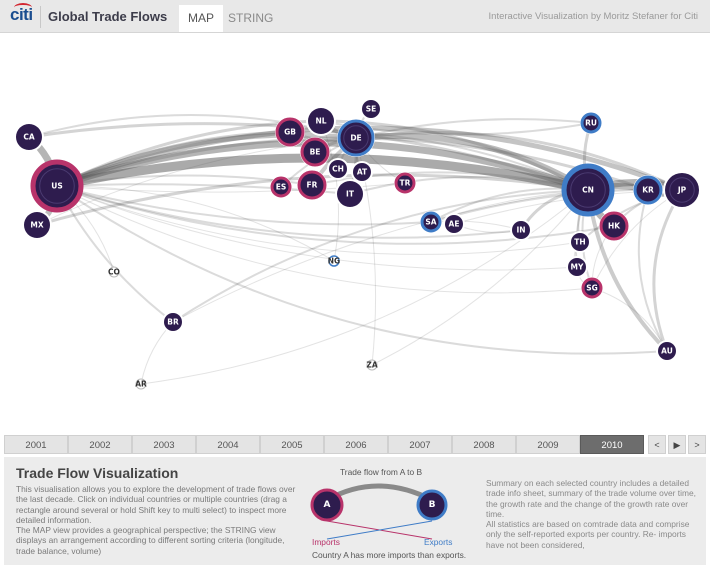 This screenshot has width=710, height=567. What do you see at coordinates (657, 444) in the screenshot?
I see `prev-year-button: <` at bounding box center [657, 444].